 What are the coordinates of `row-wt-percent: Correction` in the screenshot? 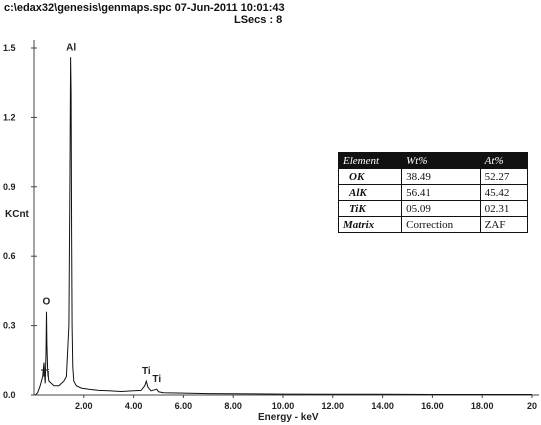 It's located at (441, 224).